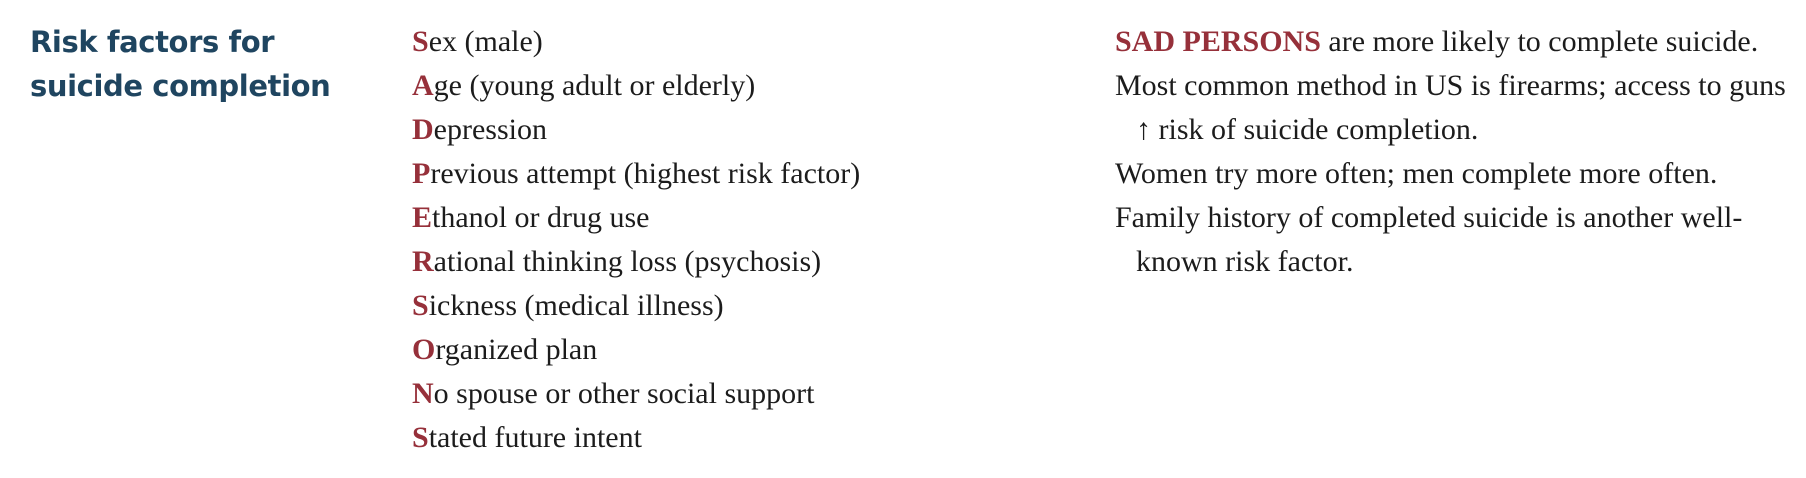  Describe the element at coordinates (636, 42) in the screenshot. I see `mnemonic-item-sex: Sex (male)` at that location.